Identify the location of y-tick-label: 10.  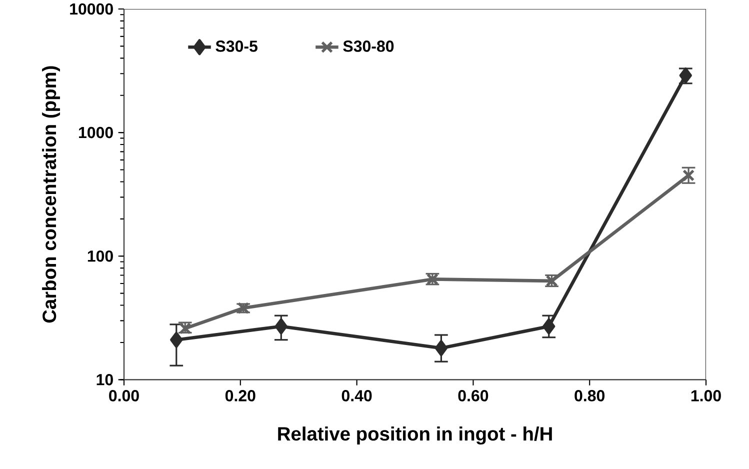
(104, 380).